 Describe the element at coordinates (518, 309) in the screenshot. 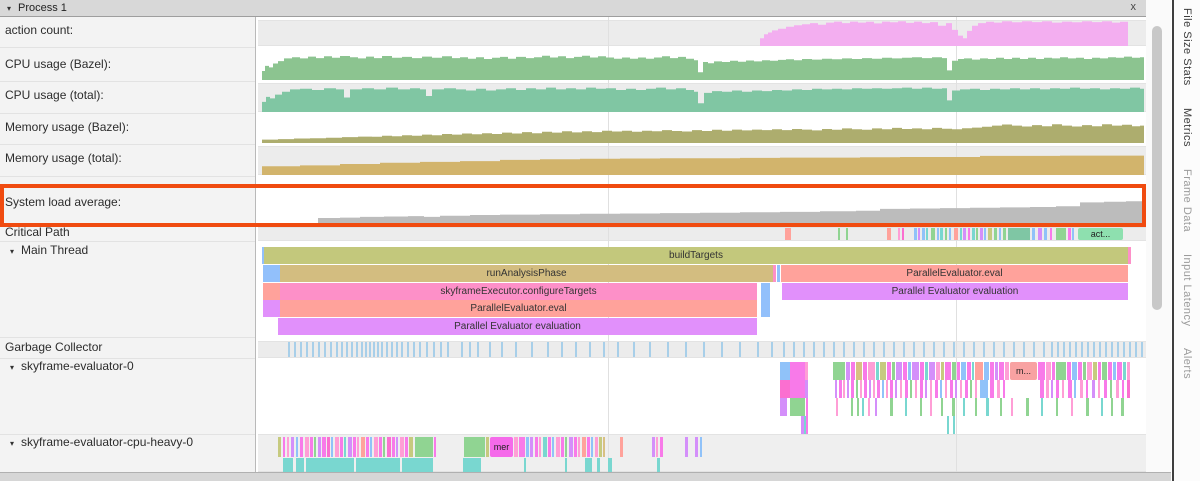

I see `flame-slice: ParallelEvaluator.eval` at that location.